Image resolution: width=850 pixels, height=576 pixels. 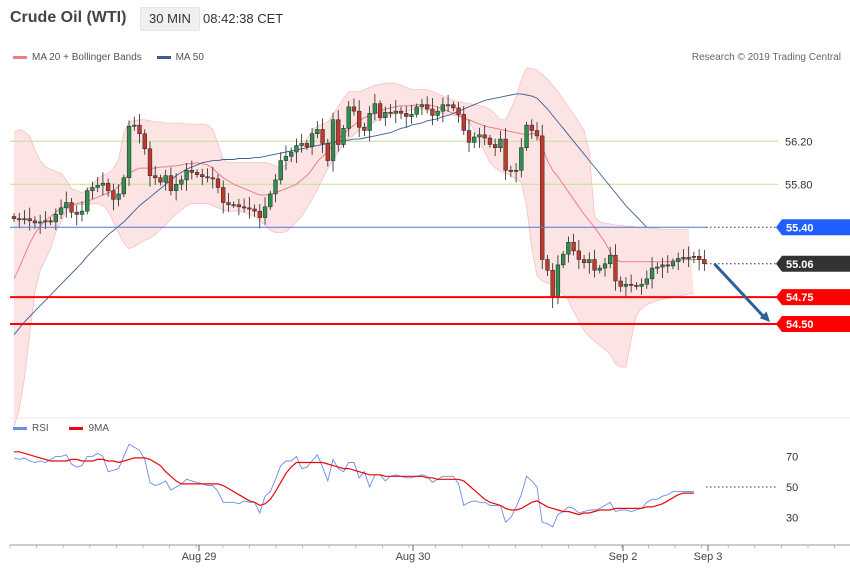 What do you see at coordinates (411, 163) in the screenshot?
I see `guide-lines: 56.20 55.80` at bounding box center [411, 163].